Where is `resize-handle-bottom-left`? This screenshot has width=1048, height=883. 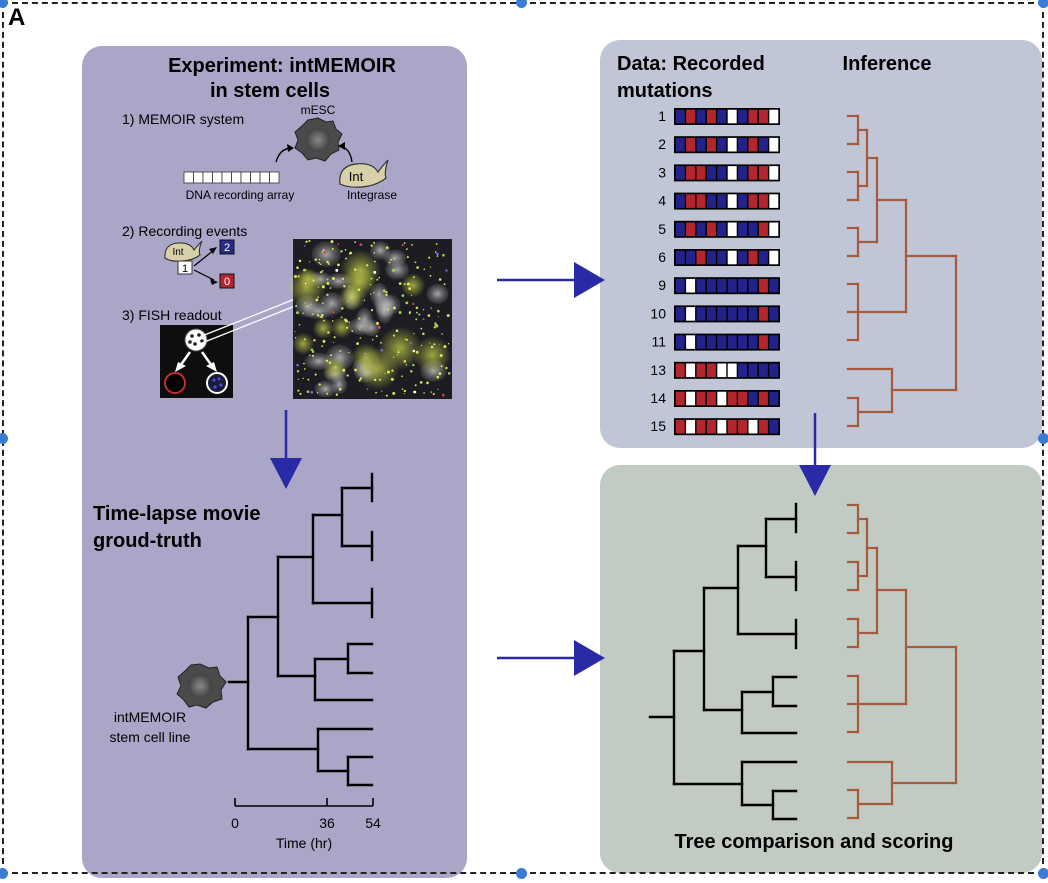 resize-handle-bottom-left is located at coordinates (4, 873).